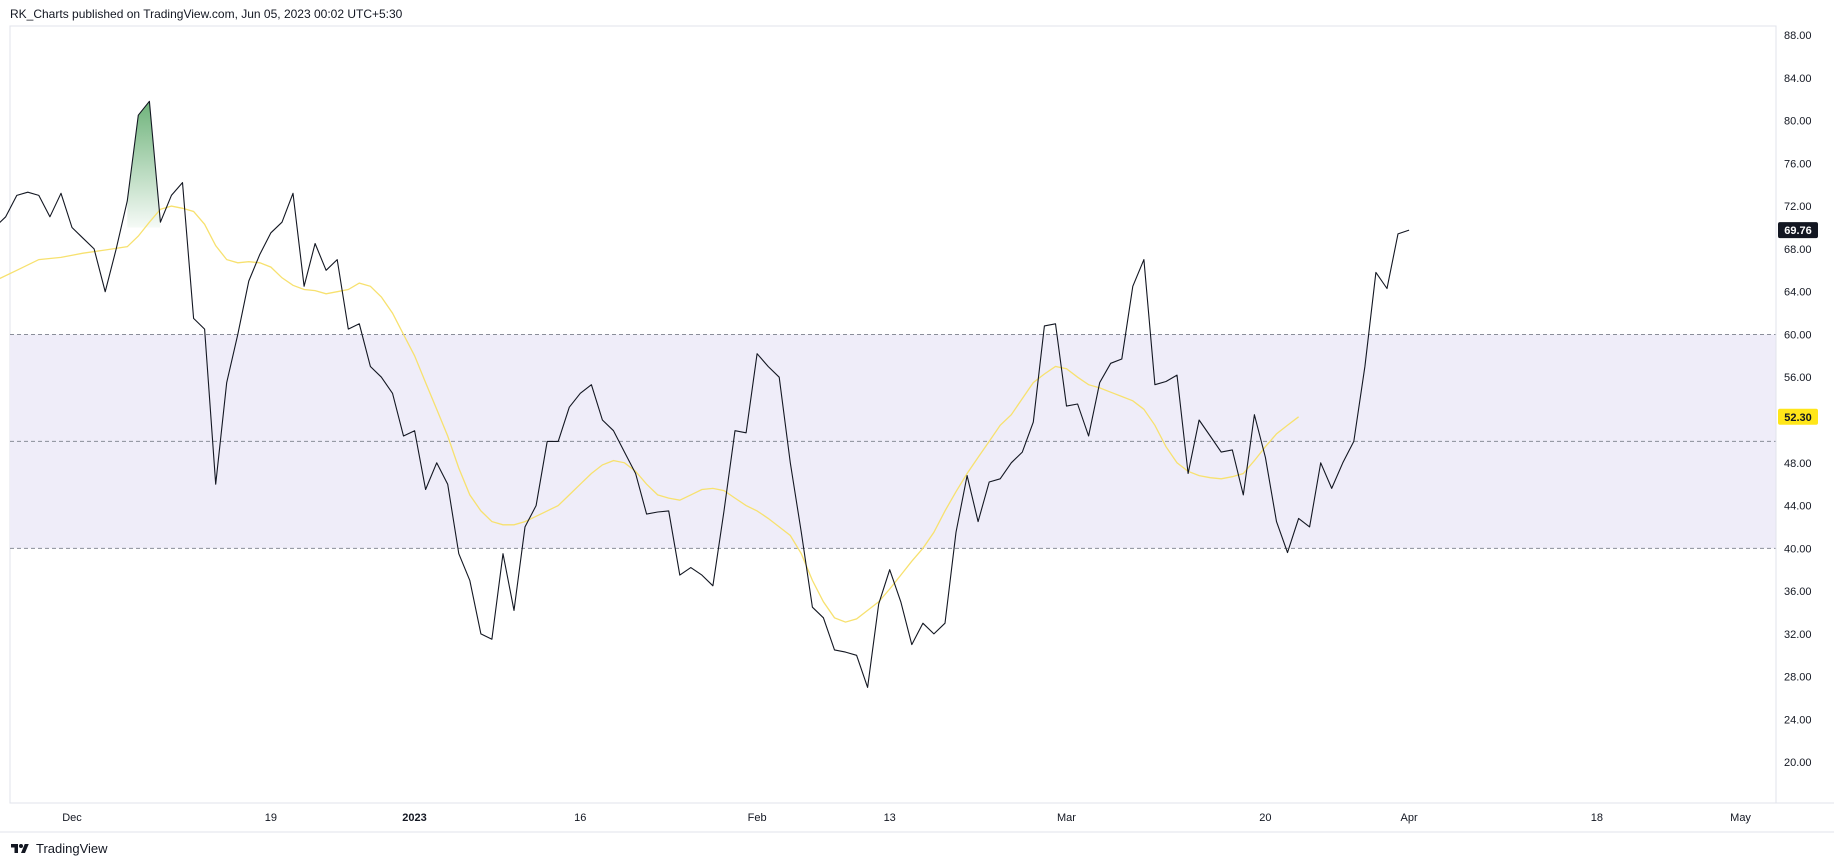  What do you see at coordinates (20, 848) in the screenshot?
I see `tradingview-logo-icon` at bounding box center [20, 848].